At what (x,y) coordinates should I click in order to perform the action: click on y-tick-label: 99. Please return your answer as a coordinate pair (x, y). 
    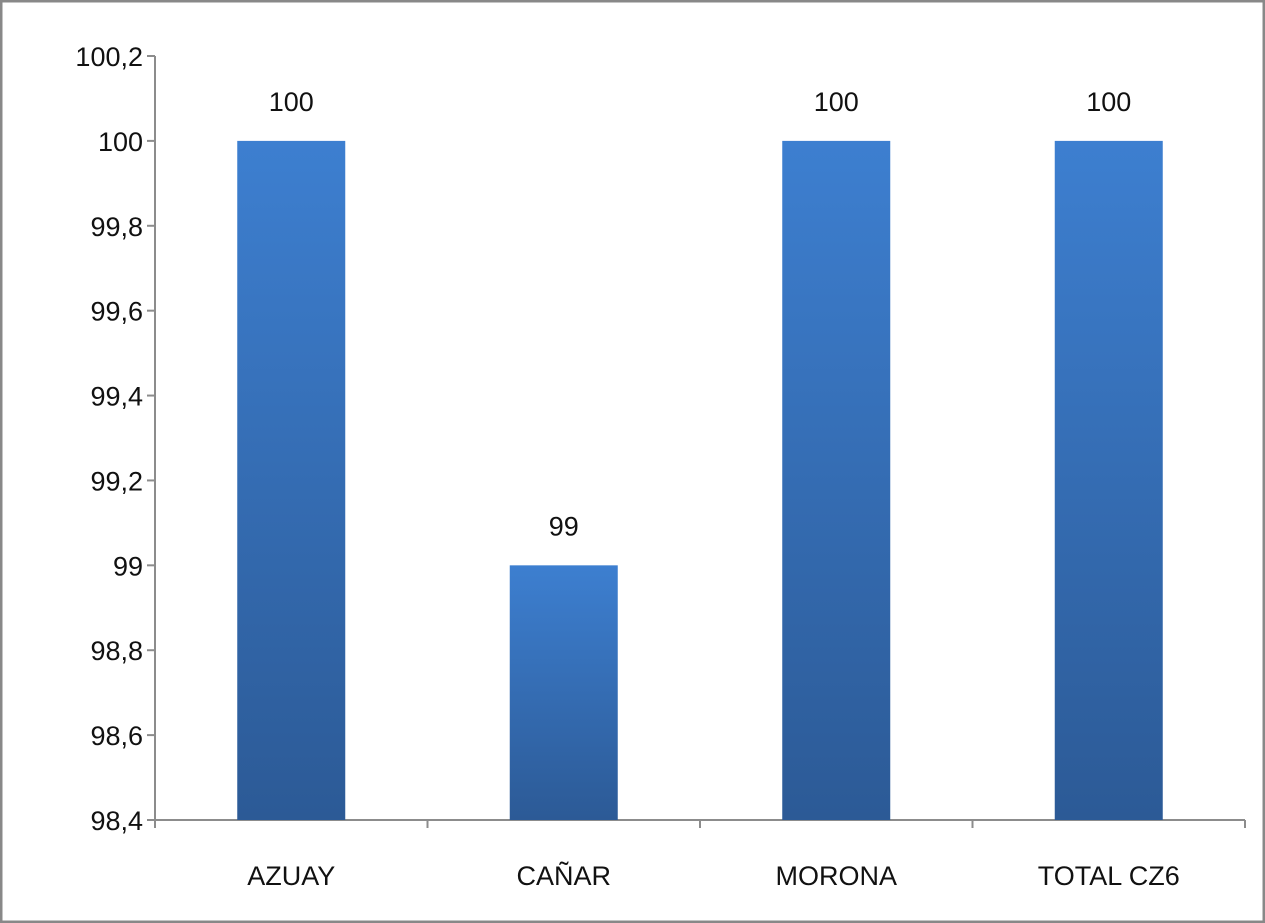
    Looking at the image, I should click on (128, 566).